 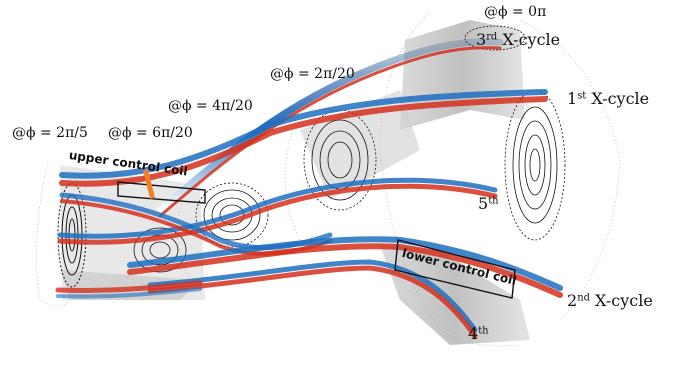 I want to click on label-1st-rest: X-cycle, so click(x=618, y=98).